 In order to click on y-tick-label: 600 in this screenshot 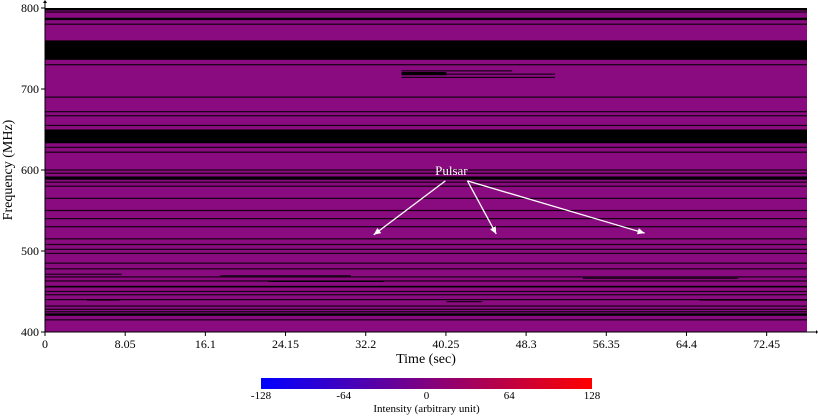, I will do `click(30, 170)`.